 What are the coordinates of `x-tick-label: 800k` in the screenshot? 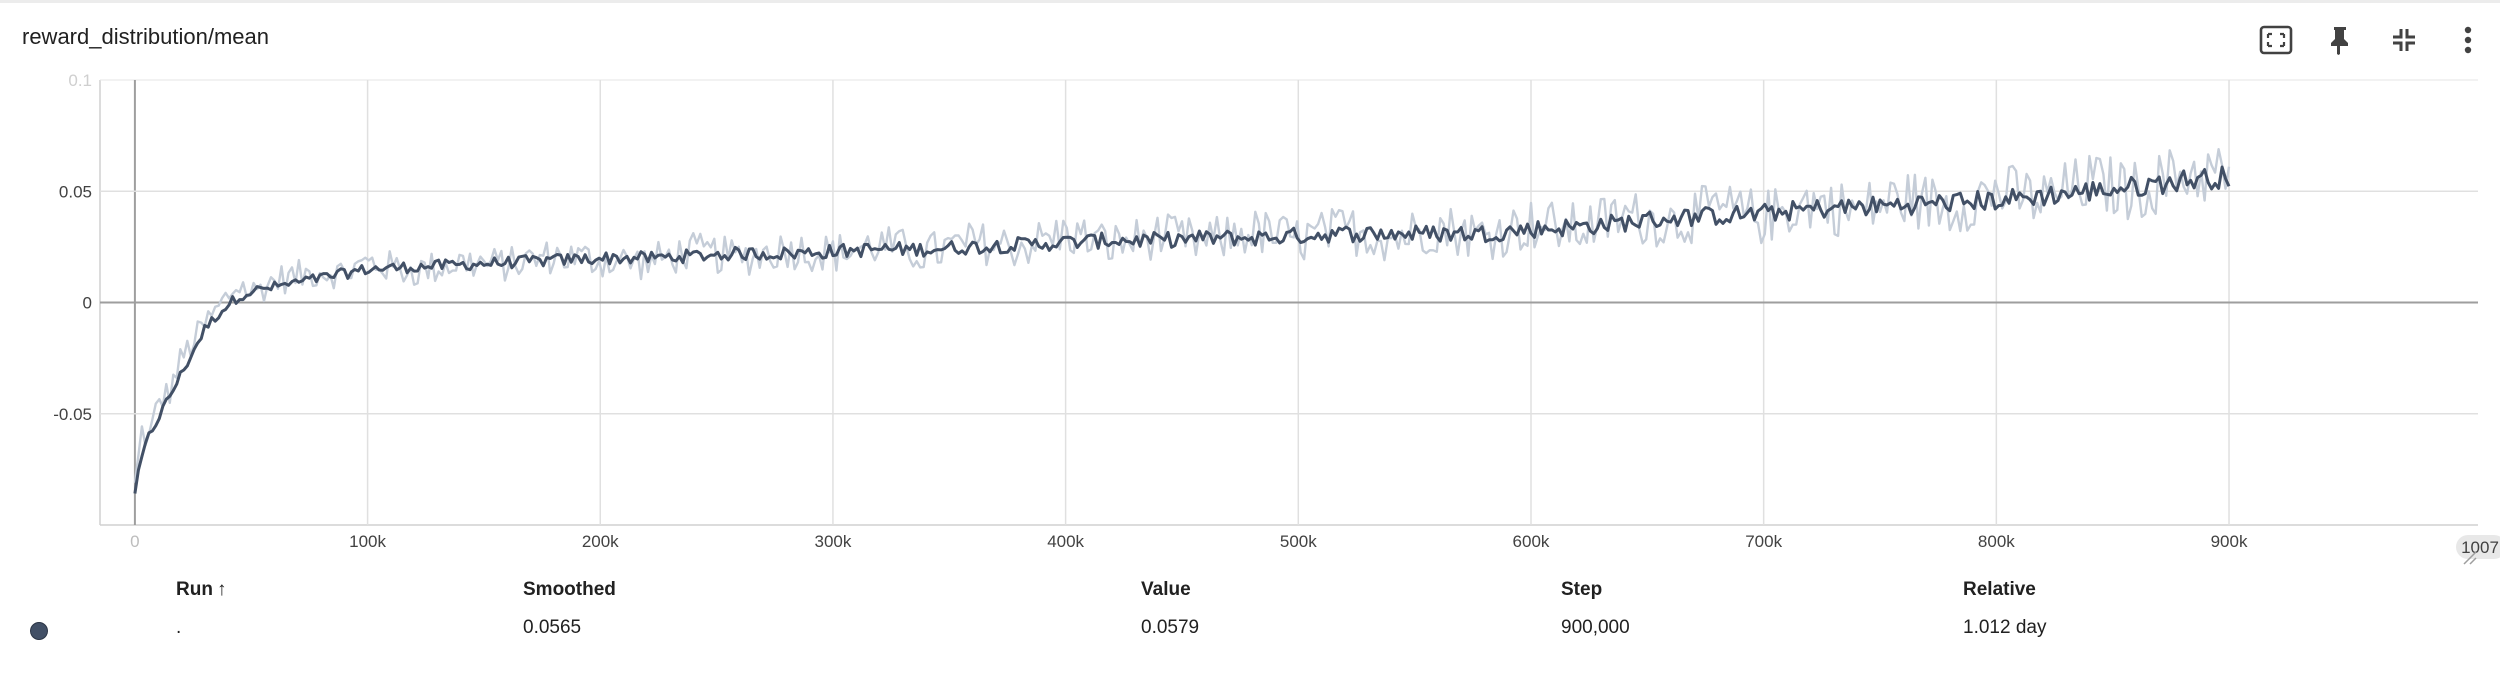 It's located at (1996, 541).